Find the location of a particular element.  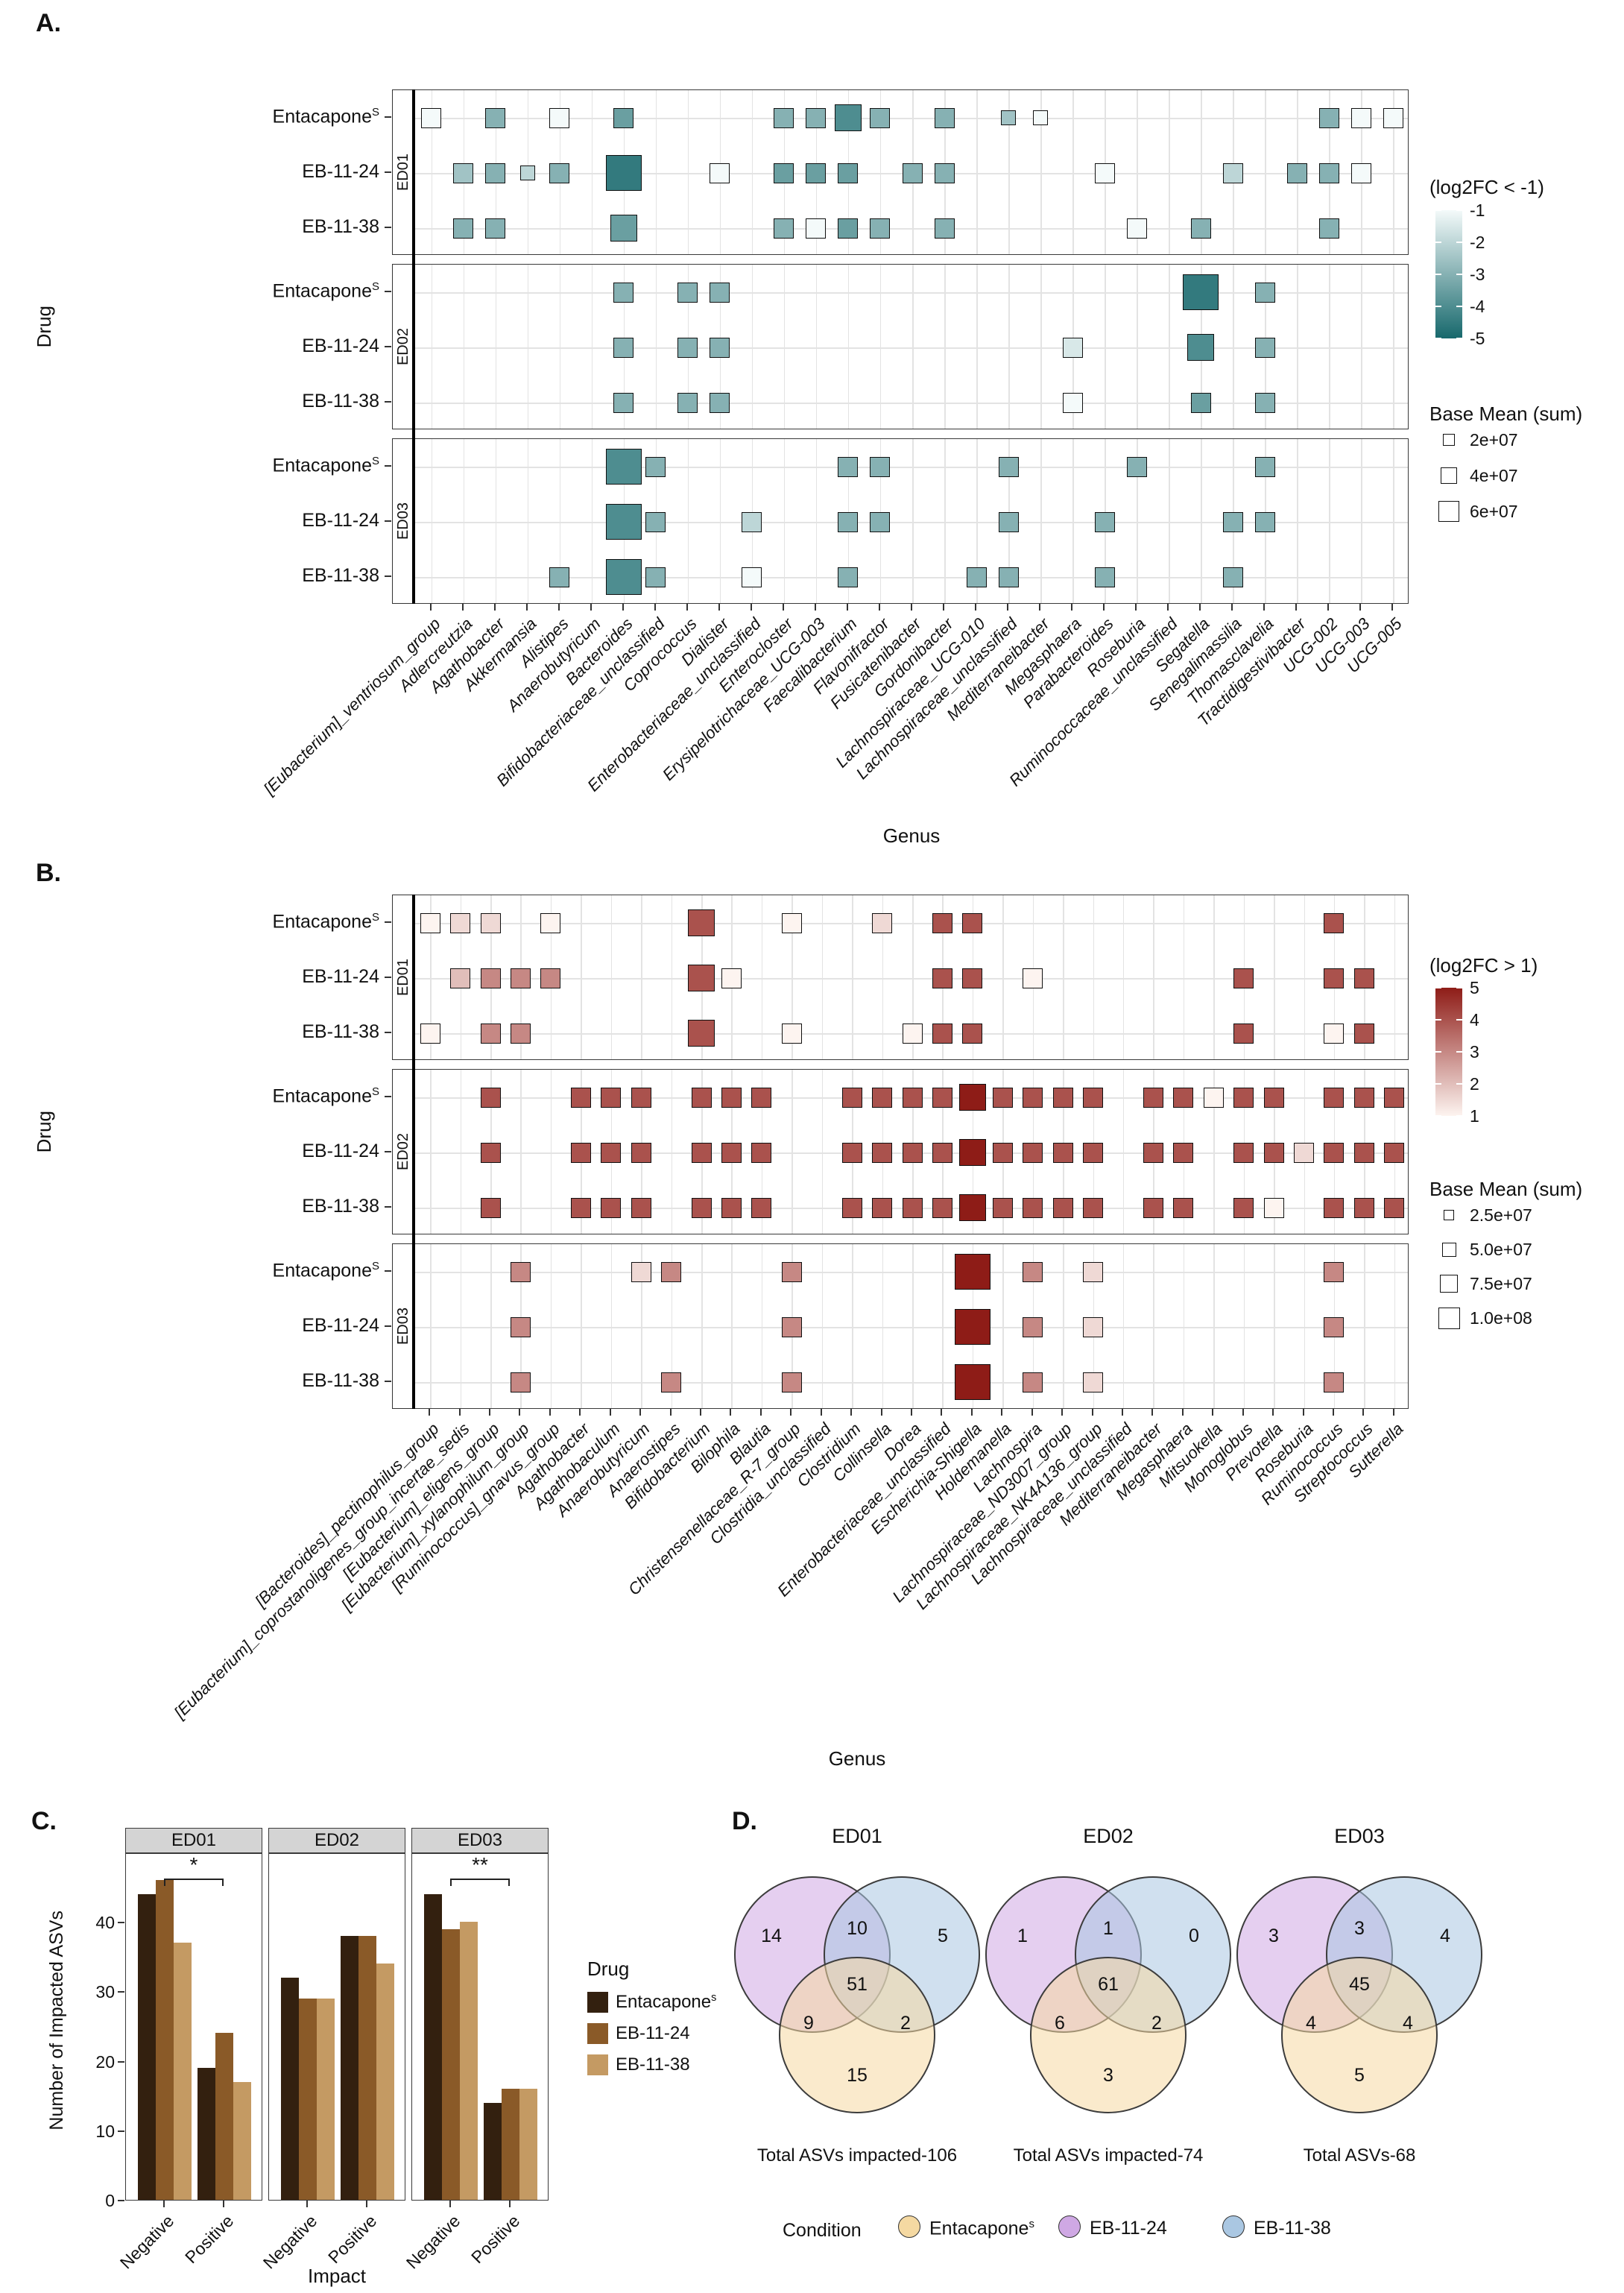

significance-label: * is located at coordinates (193, 1865).